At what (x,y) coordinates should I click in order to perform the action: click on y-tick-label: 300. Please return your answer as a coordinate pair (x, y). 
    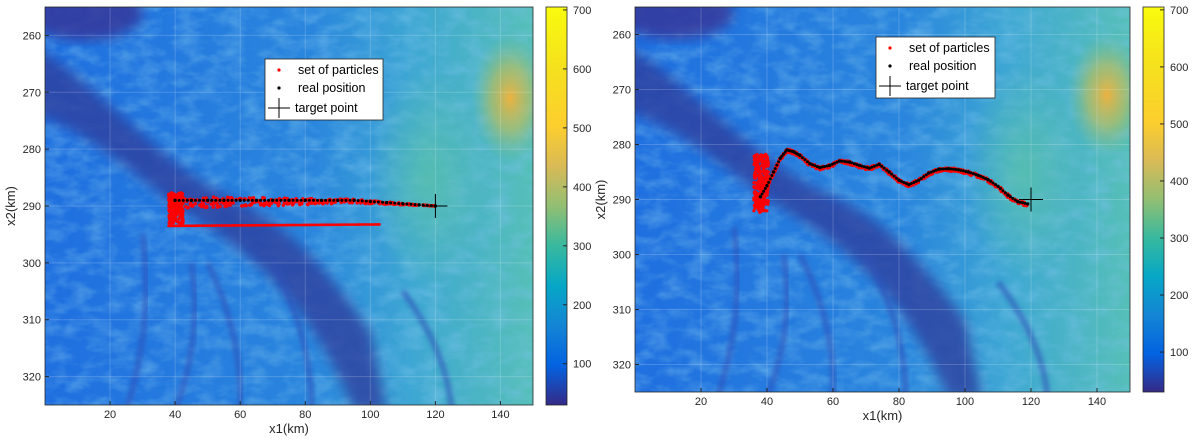
    Looking at the image, I should click on (622, 256).